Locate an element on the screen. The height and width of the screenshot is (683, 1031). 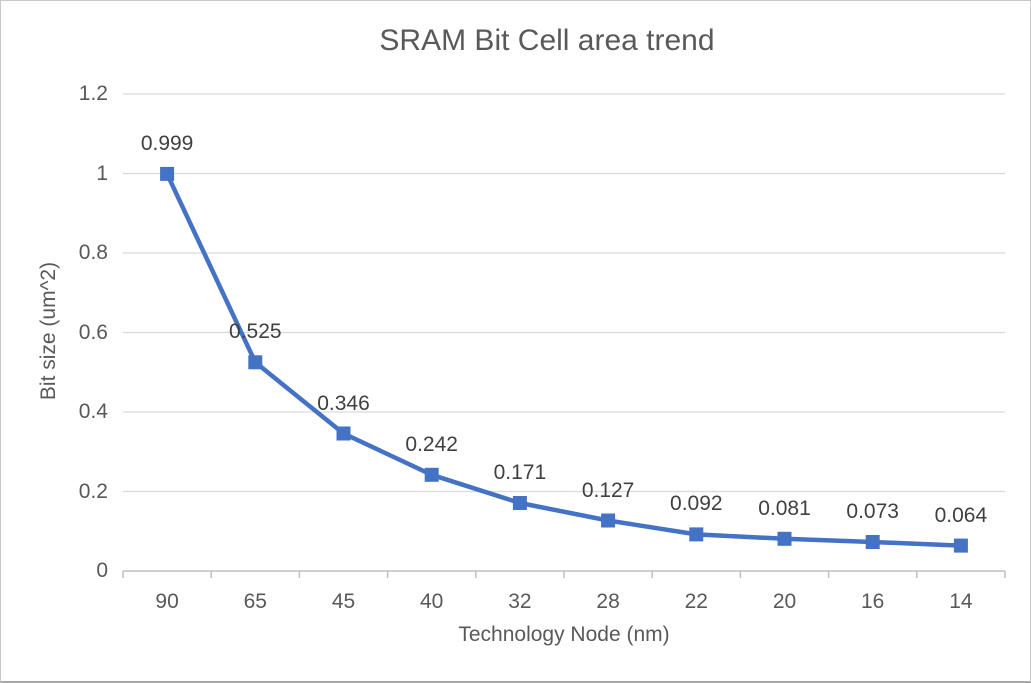
x-tick-label: 20 is located at coordinates (784, 601).